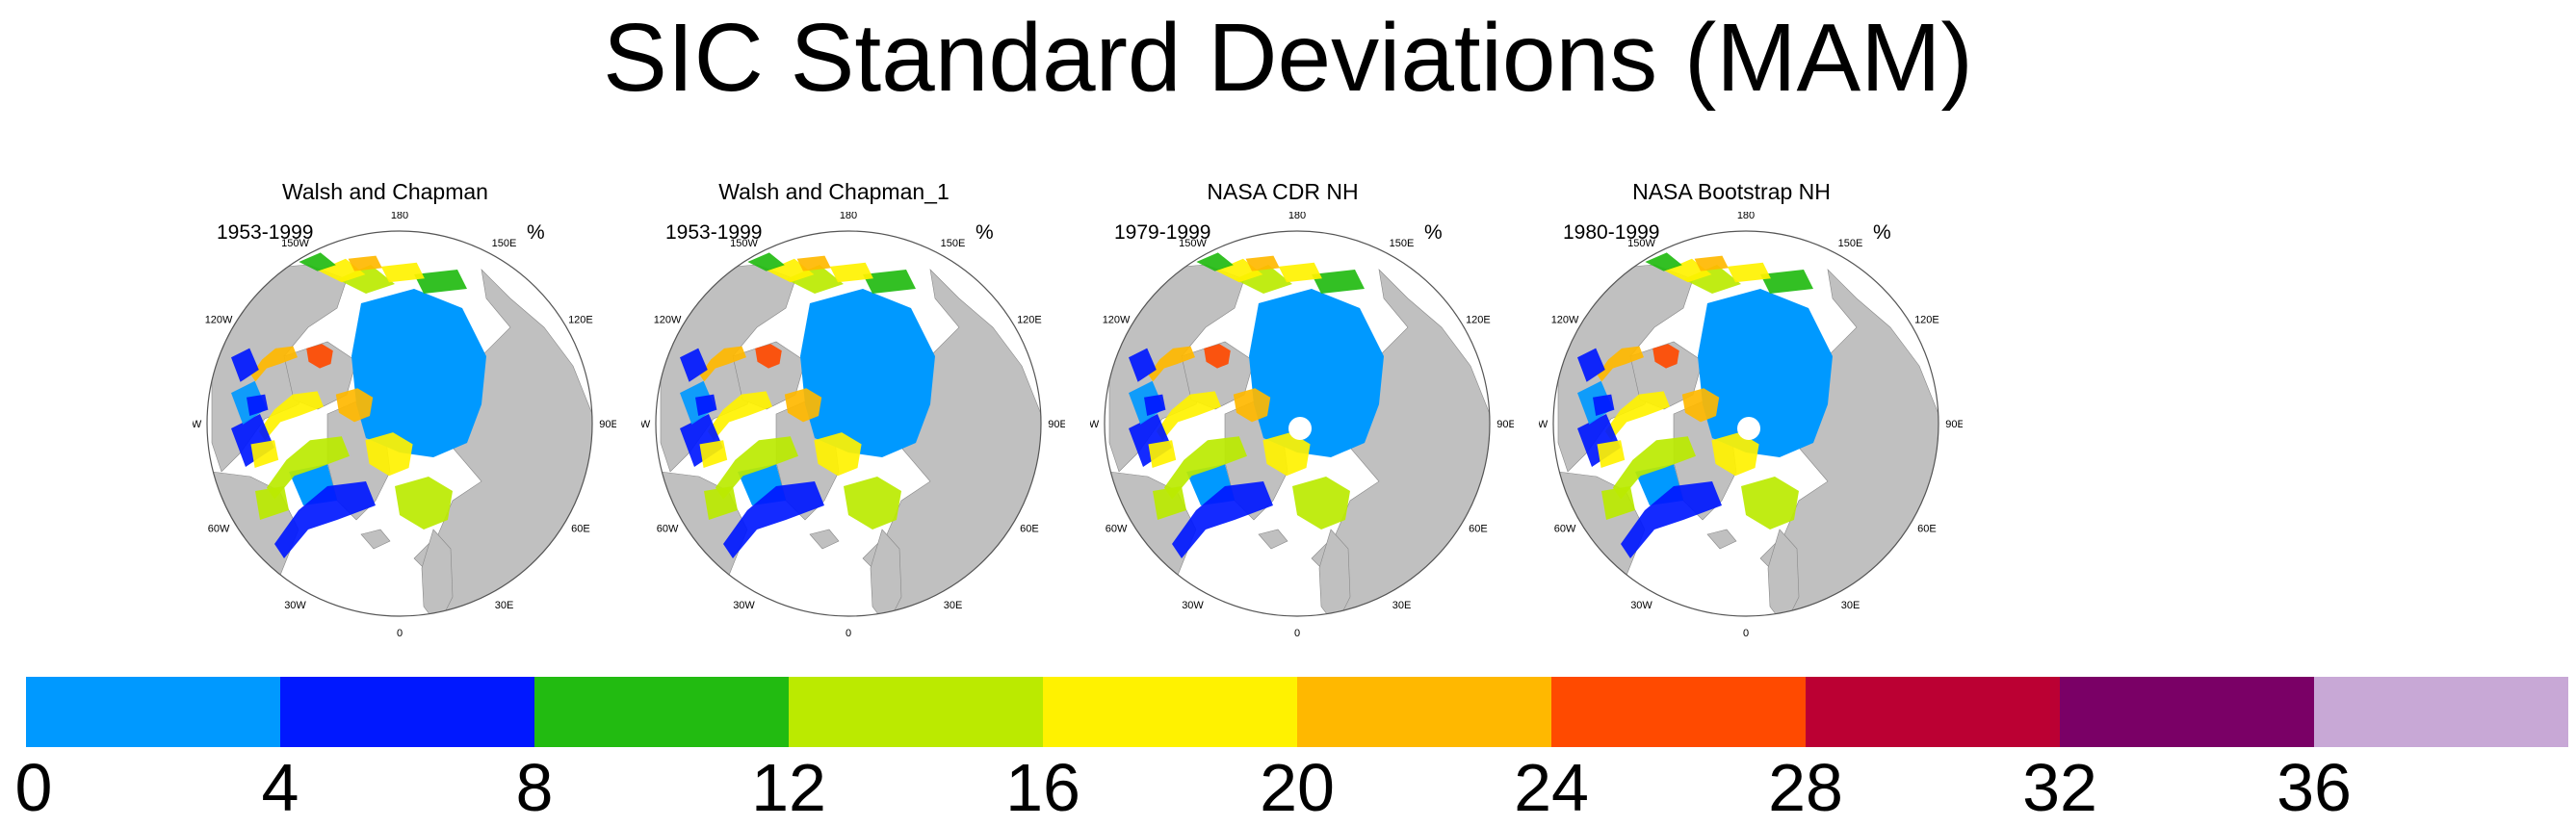 This screenshot has width=2576, height=827. Describe the element at coordinates (834, 191) in the screenshot. I see `panel-title: Walsh and Chapman_1` at that location.